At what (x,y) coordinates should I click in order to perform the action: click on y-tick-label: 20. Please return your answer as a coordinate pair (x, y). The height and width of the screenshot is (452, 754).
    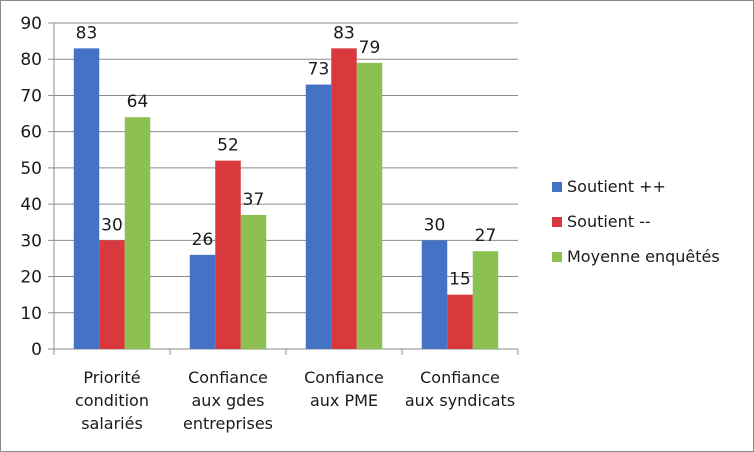
    Looking at the image, I should click on (31, 278).